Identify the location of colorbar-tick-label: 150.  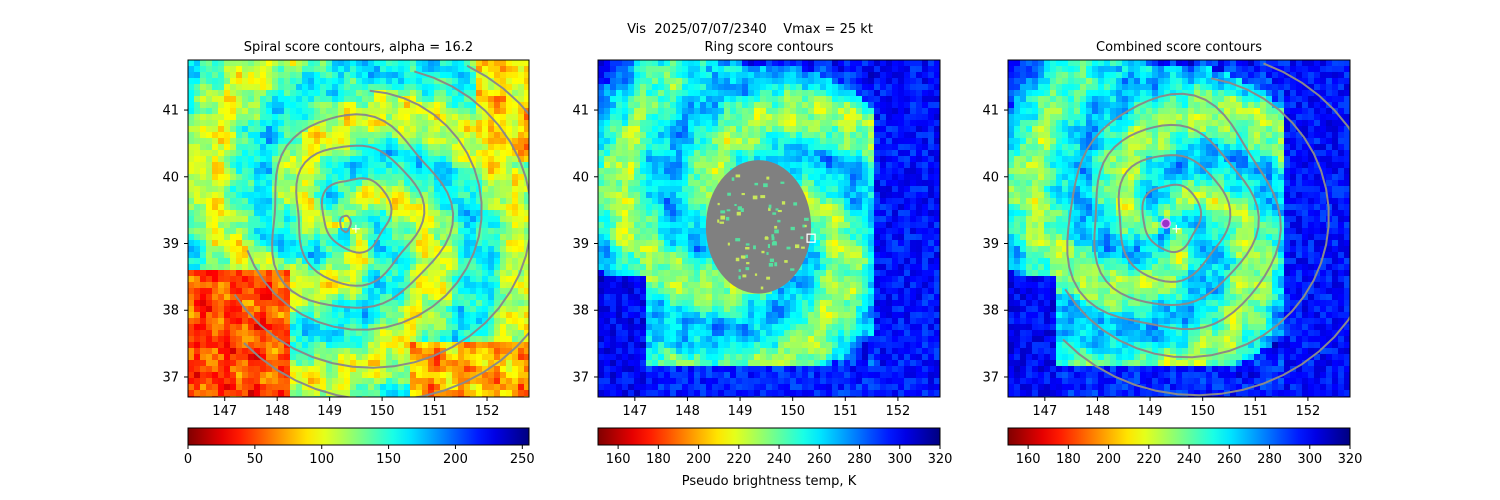
(388, 459).